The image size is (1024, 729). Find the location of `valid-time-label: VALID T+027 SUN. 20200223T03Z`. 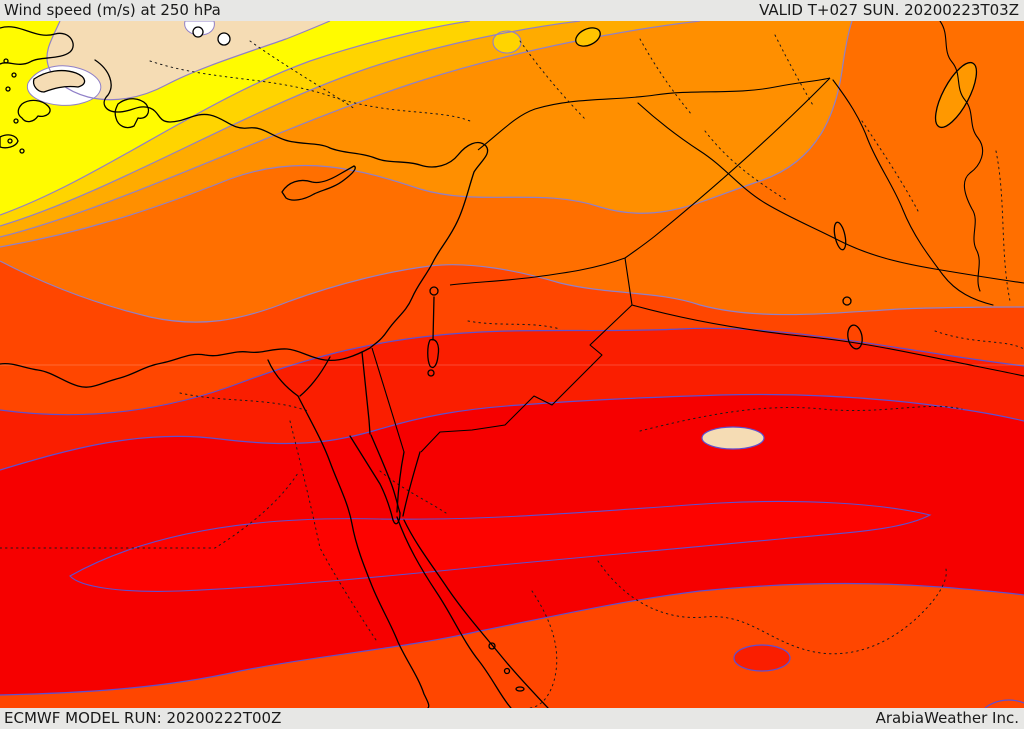

valid-time-label: VALID T+027 SUN. 20200223T03Z is located at coordinates (889, 10).